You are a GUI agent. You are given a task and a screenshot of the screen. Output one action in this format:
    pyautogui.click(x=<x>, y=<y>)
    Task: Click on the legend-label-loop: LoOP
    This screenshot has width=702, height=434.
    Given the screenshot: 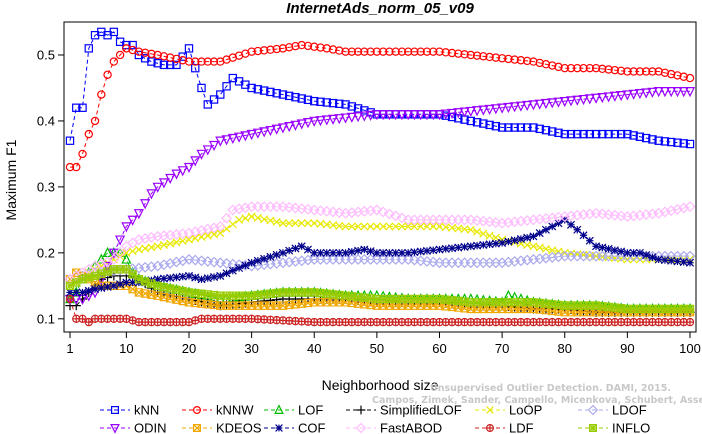 What is the action you would take?
    pyautogui.click(x=525, y=410)
    